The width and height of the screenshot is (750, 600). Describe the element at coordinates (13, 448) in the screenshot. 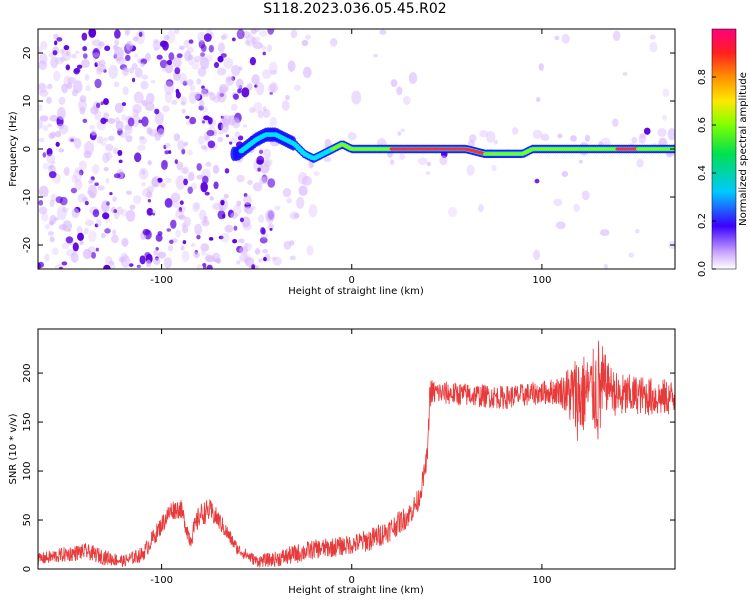

I see `bottom-ylabel: SNR (10 * v/v)` at that location.